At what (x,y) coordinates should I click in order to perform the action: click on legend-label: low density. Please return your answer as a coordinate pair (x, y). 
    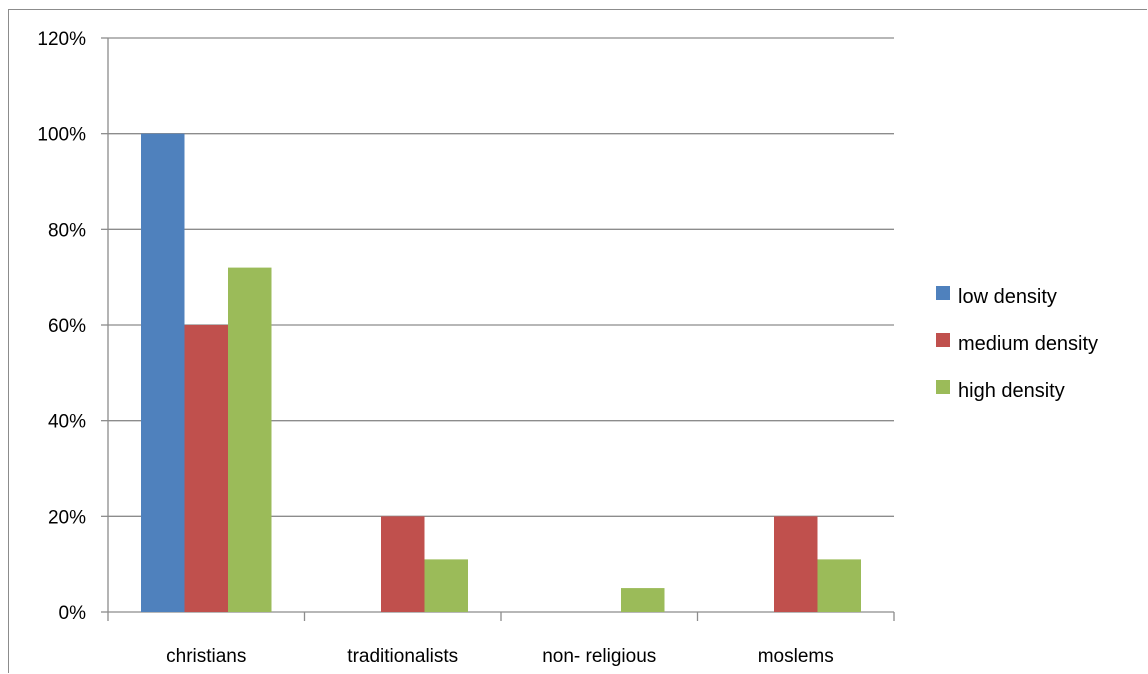
    Looking at the image, I should click on (1007, 297).